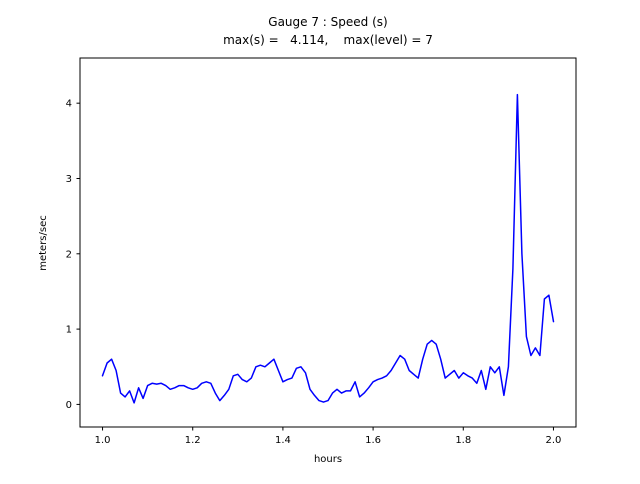  What do you see at coordinates (69, 104) in the screenshot?
I see `y-tick-label: 4` at bounding box center [69, 104].